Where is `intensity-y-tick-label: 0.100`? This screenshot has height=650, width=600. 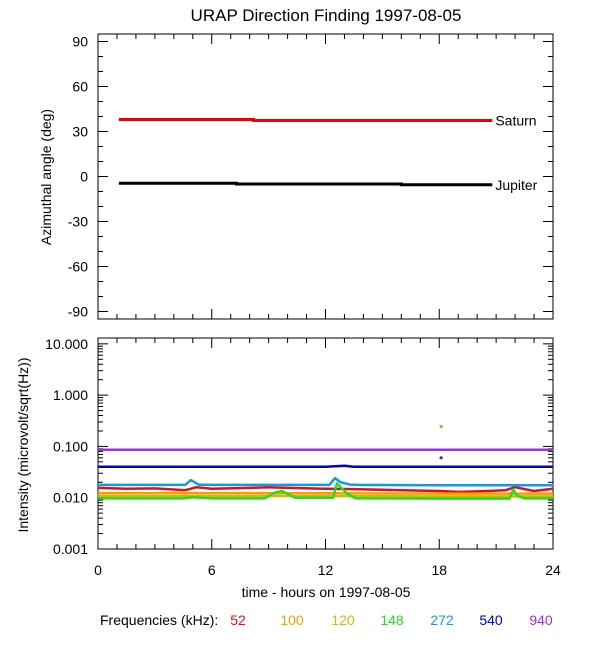
intensity-y-tick-label: 0.100 is located at coordinates (70, 446).